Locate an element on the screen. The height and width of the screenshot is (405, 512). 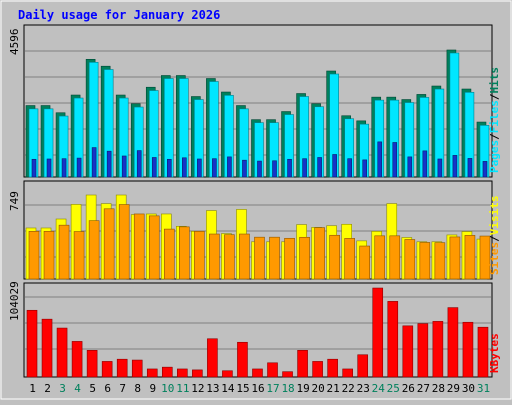
x-tick-label: 24 is located at coordinates (379, 388).